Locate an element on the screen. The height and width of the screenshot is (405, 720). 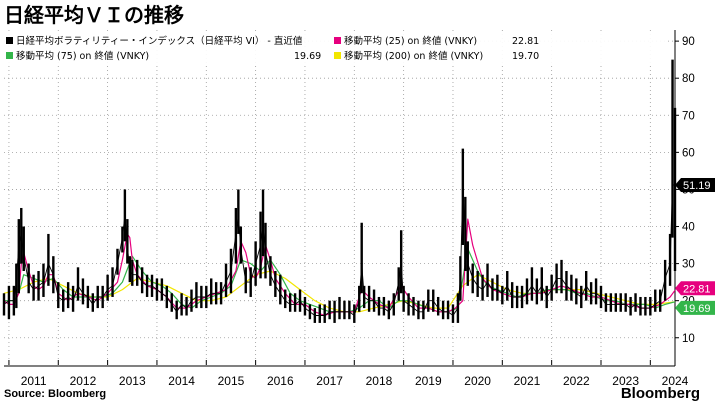
last-value-tag-2: 19.69 is located at coordinates (695, 307).